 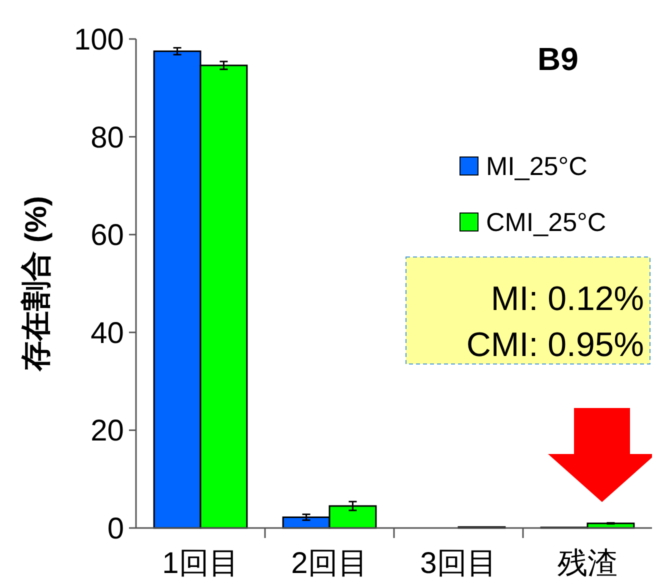 I want to click on y-tick-label: 40, so click(x=107, y=333).